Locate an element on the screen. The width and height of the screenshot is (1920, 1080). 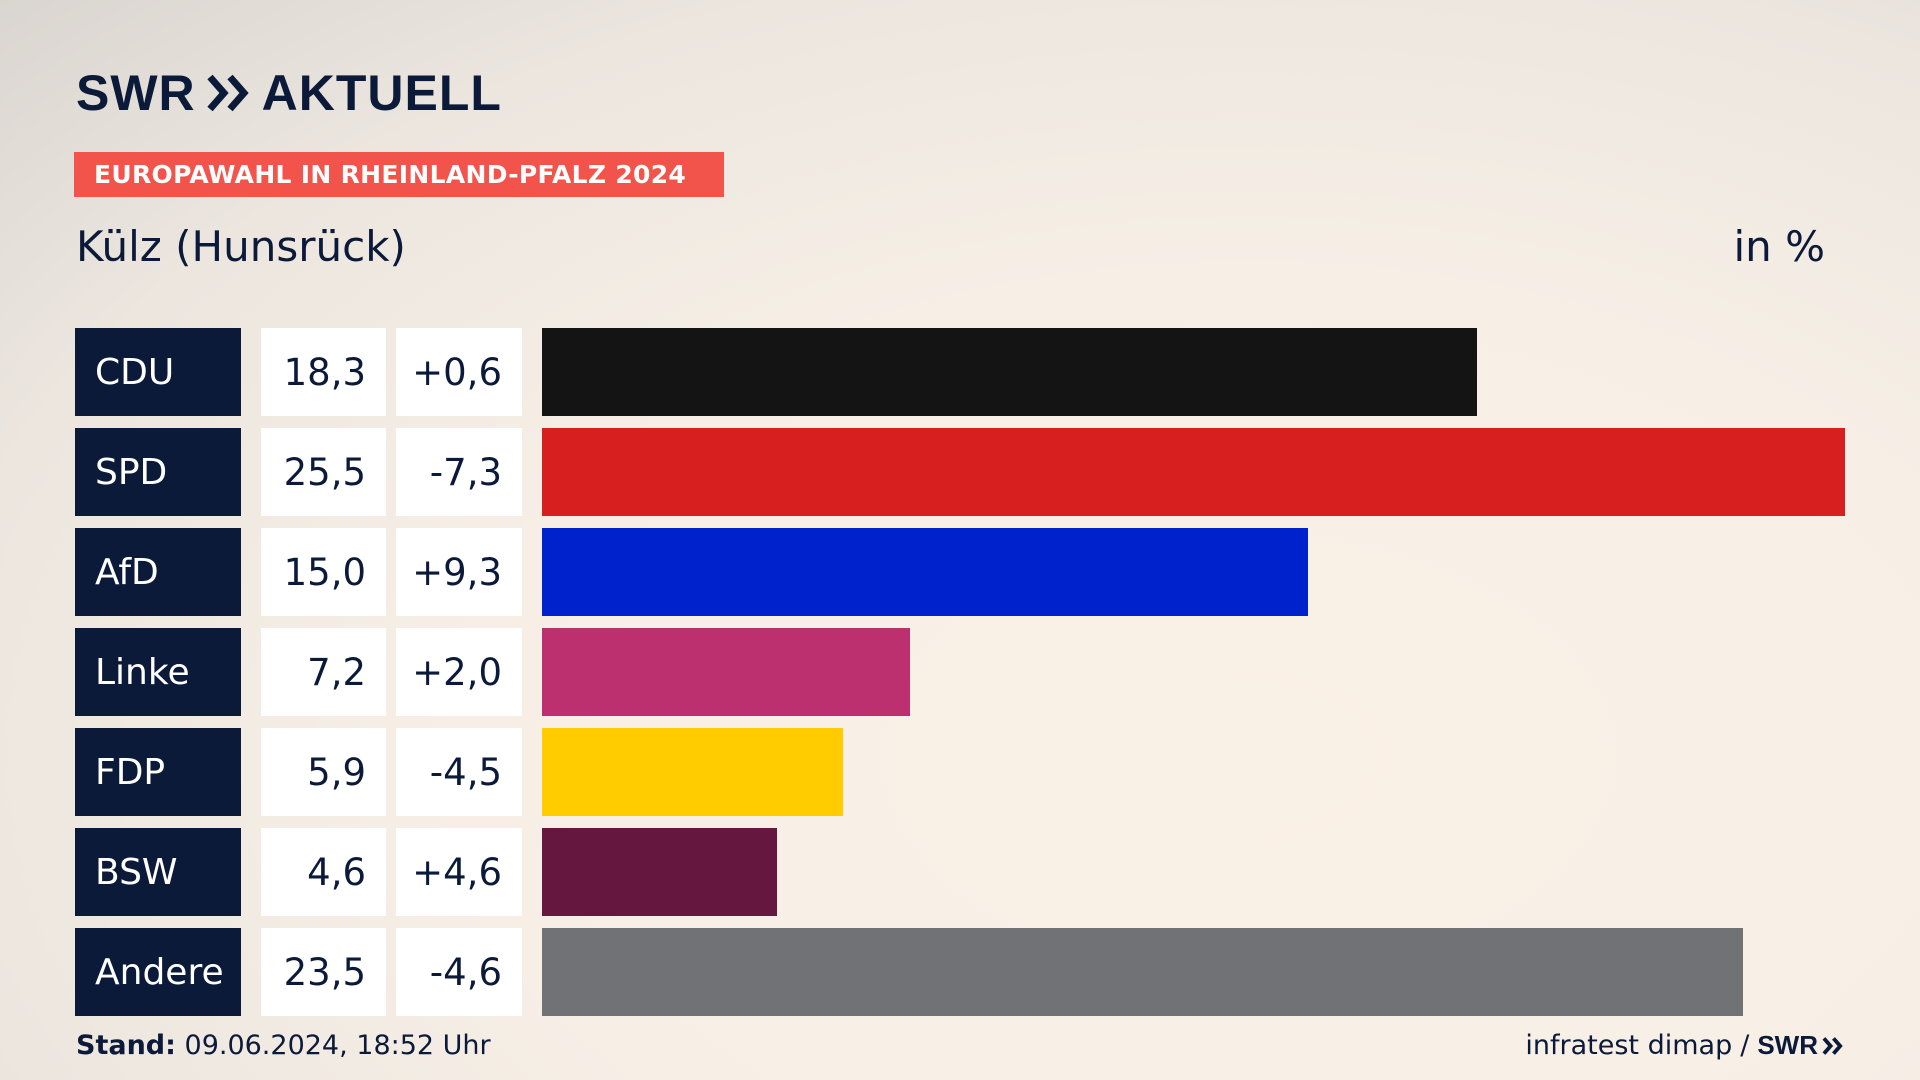
vote-share-change: +2,0 is located at coordinates (459, 672).